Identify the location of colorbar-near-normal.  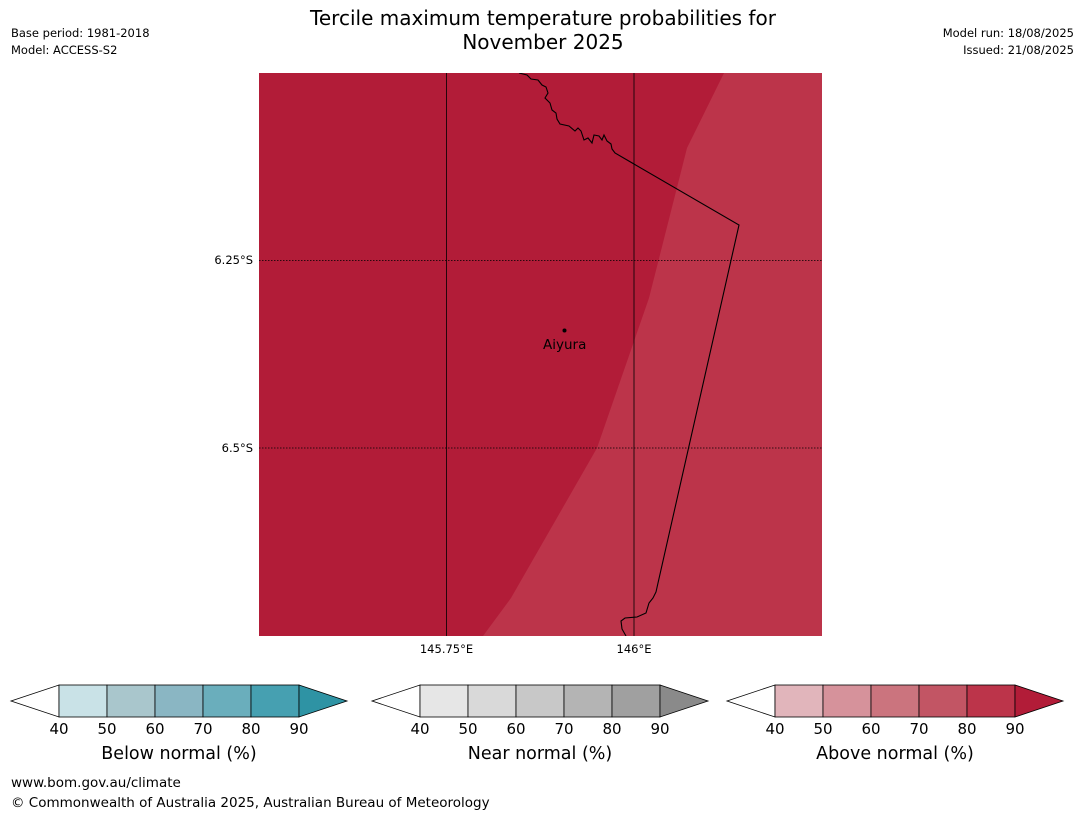
(540, 701).